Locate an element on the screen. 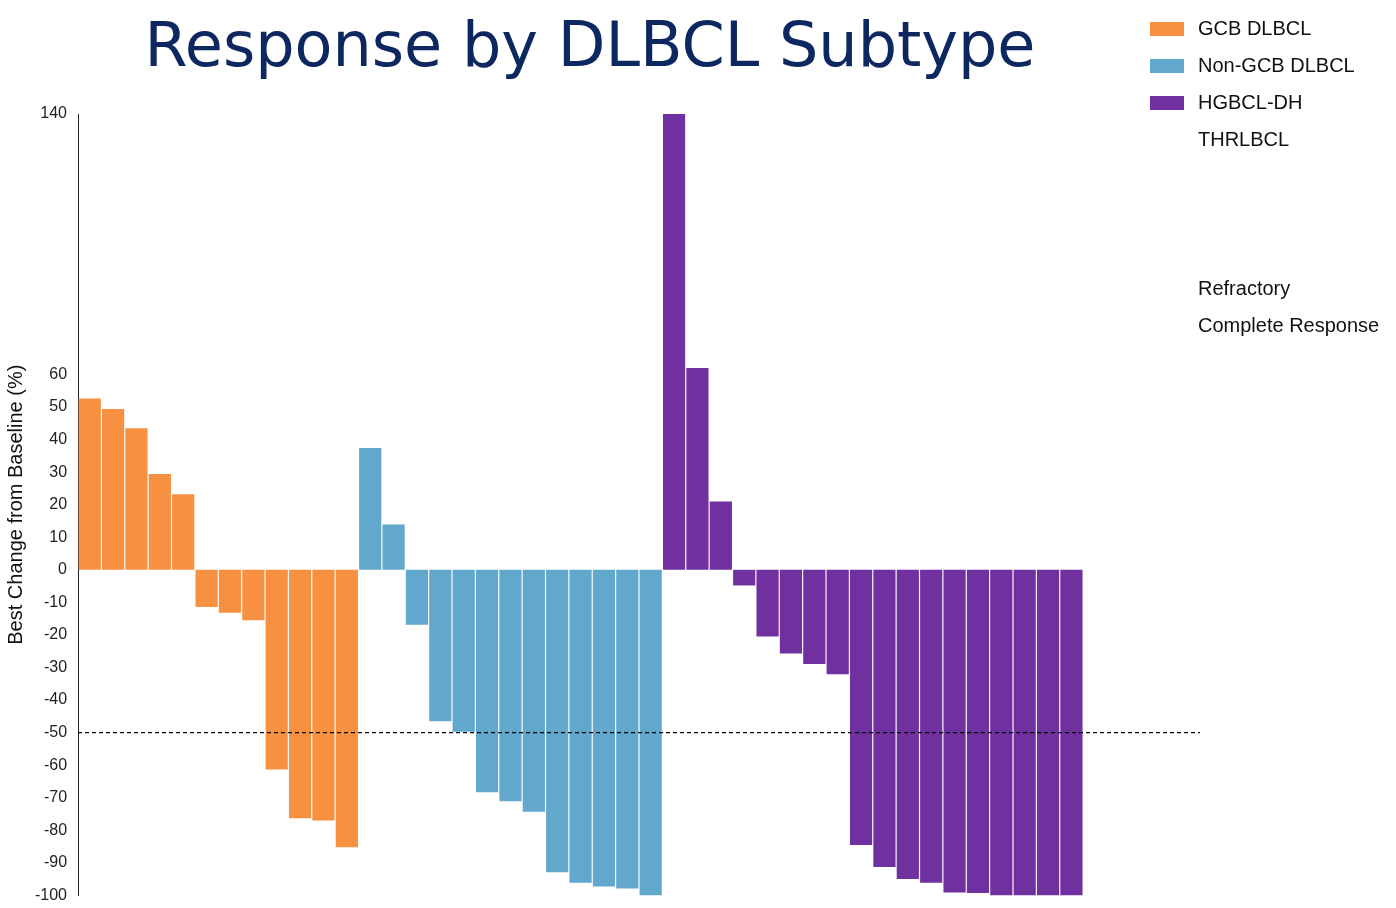 The image size is (1396, 908). y-tick-label: 0 is located at coordinates (63, 569).